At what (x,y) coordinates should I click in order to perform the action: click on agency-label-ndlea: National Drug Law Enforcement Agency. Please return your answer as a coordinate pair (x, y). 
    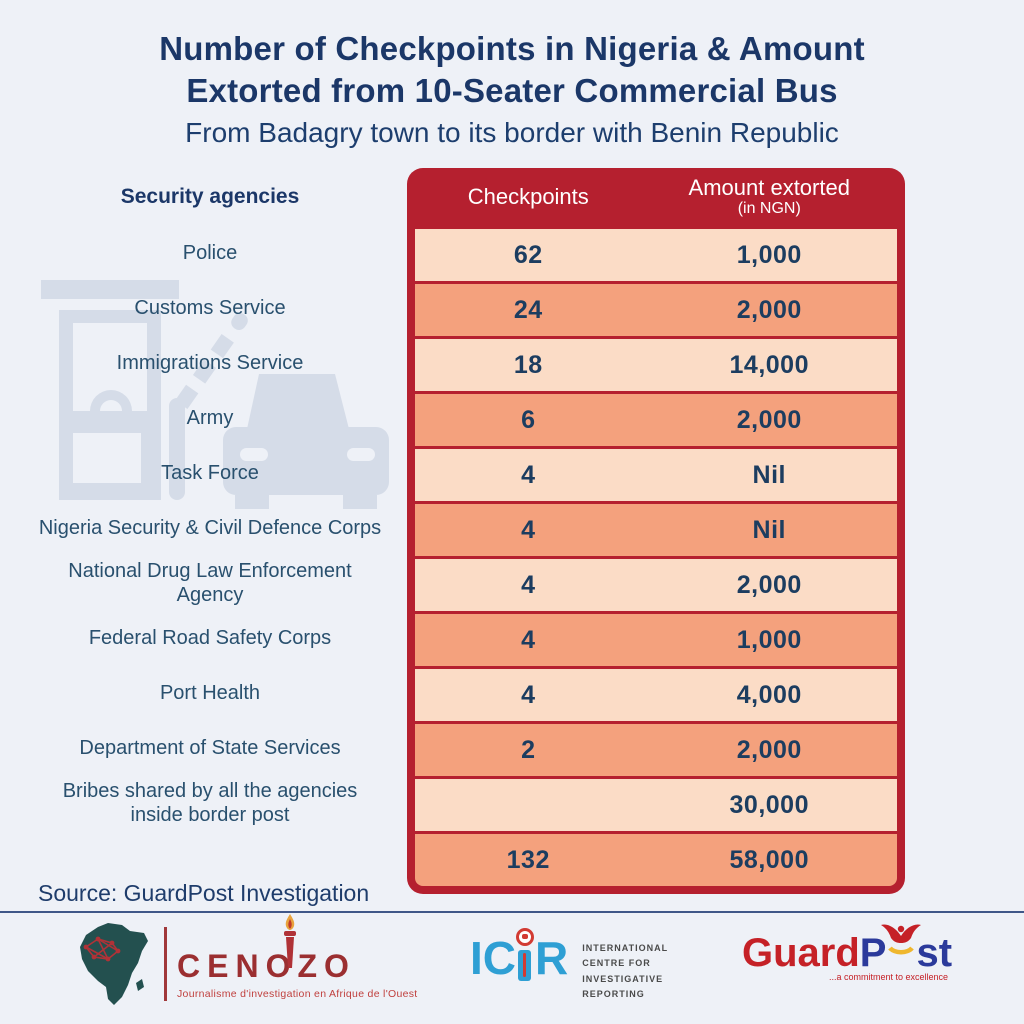
    Looking at the image, I should click on (210, 582).